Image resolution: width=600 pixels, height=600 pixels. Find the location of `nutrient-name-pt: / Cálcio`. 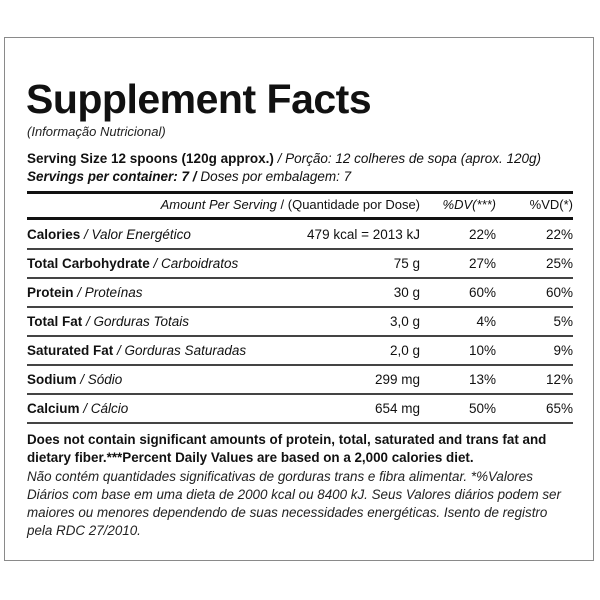

nutrient-name-pt: / Cálcio is located at coordinates (104, 408).